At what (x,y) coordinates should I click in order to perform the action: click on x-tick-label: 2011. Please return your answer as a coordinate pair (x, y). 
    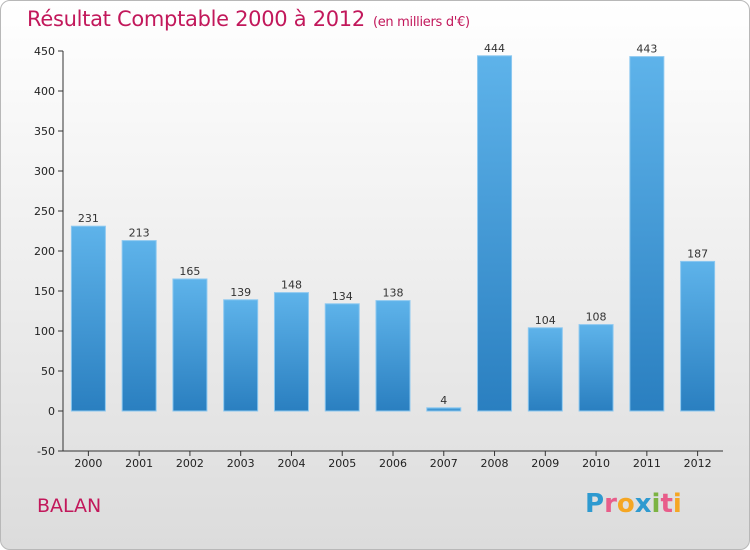
    Looking at the image, I should click on (647, 463).